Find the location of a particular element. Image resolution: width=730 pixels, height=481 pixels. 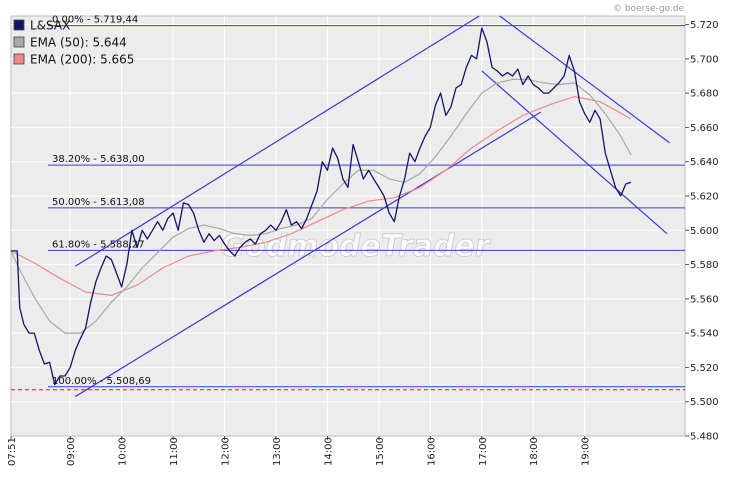

y-tick-label: 5.580 is located at coordinates (704, 265).